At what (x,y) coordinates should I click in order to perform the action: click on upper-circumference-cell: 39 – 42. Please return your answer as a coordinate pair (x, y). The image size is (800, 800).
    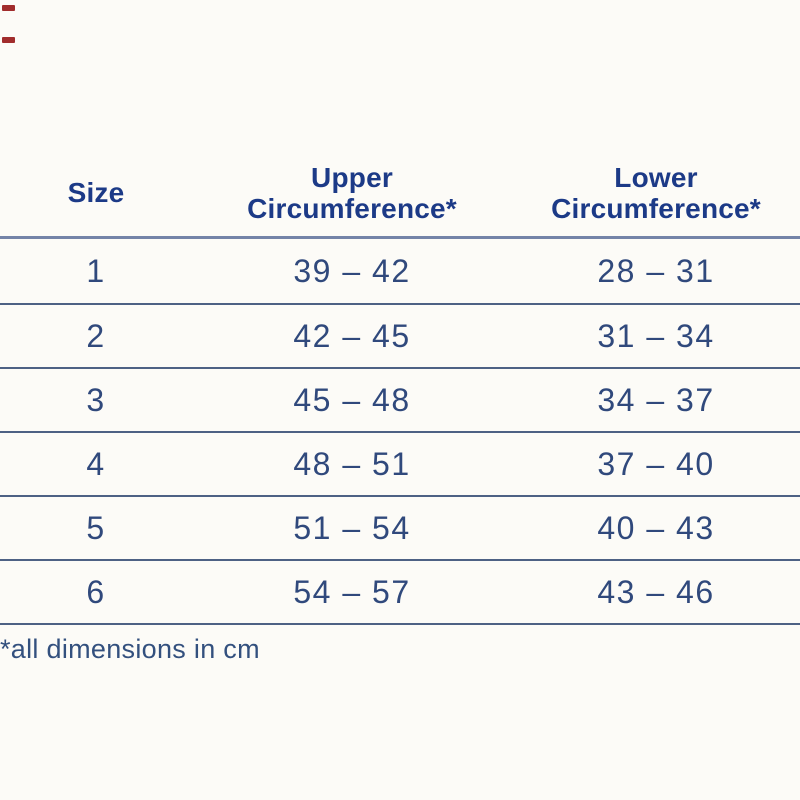
    Looking at the image, I should click on (352, 270).